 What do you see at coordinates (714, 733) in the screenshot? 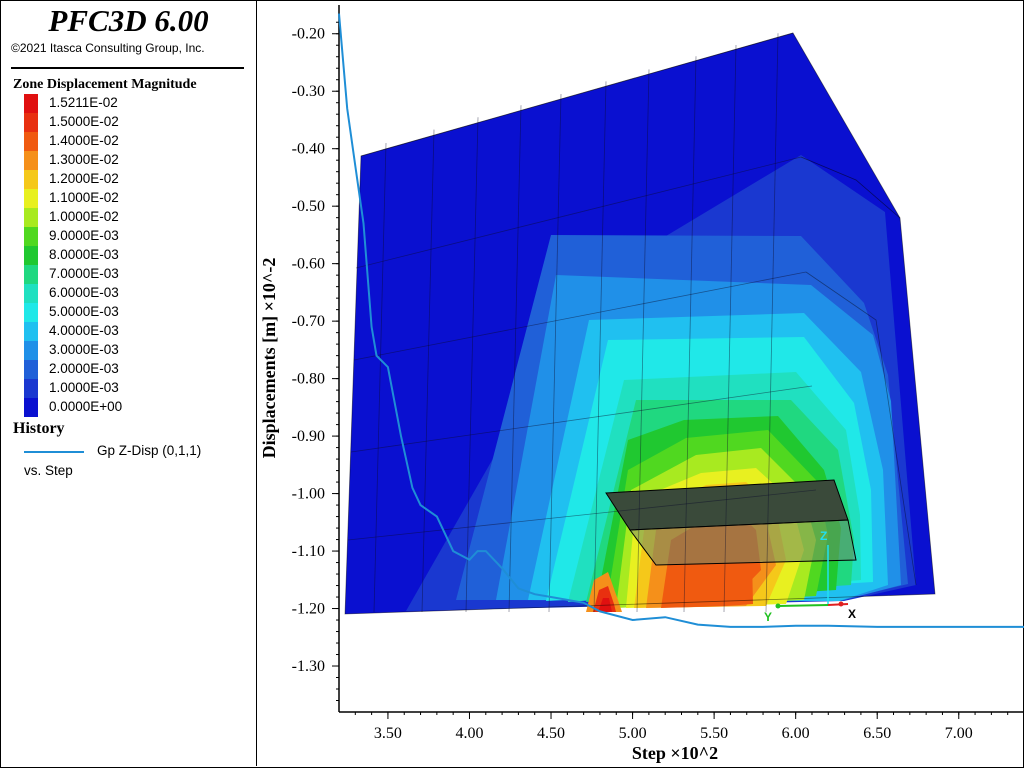
I see `x-tick-label: 5.50` at bounding box center [714, 733].